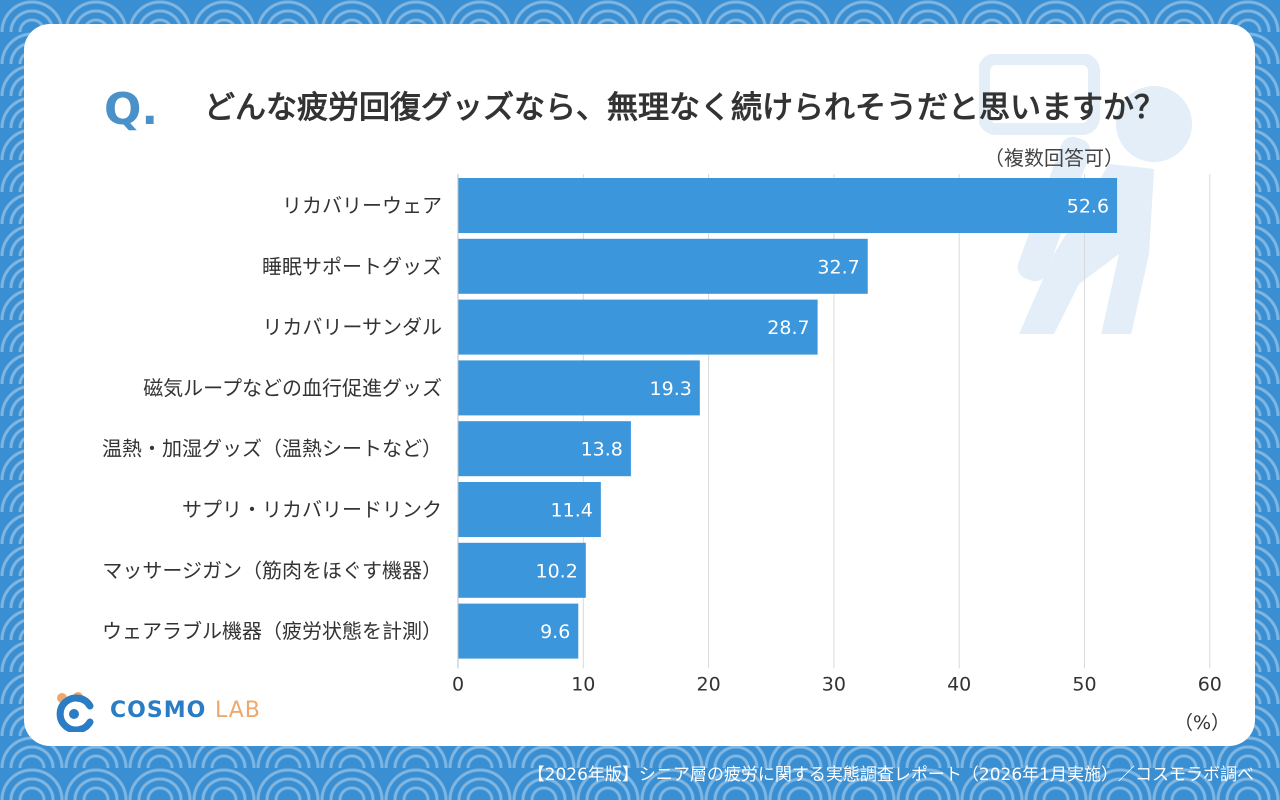 Image resolution: width=1280 pixels, height=800 pixels. What do you see at coordinates (312, 510) in the screenshot?
I see `category-label: サプリ・リカバリードリンク` at bounding box center [312, 510].